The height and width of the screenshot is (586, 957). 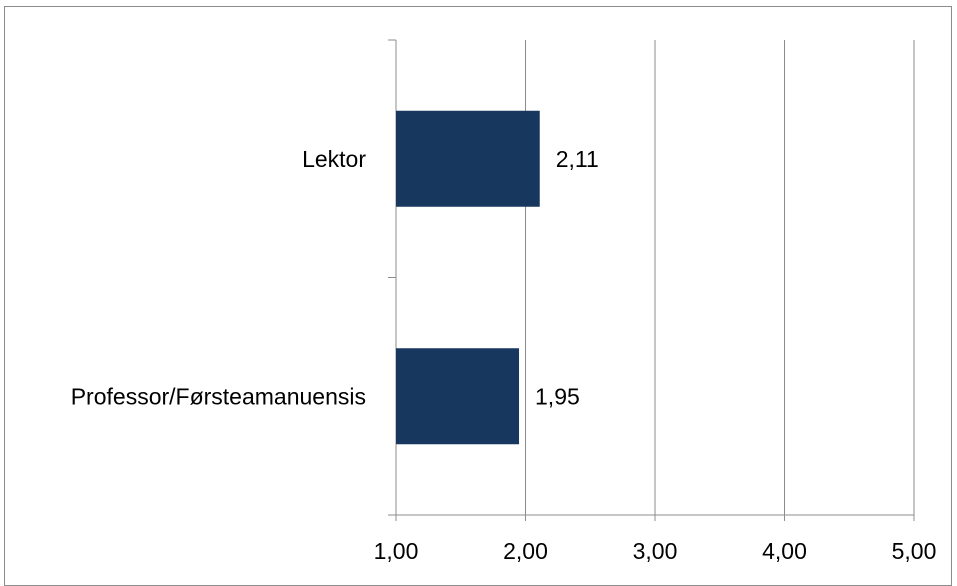 I want to click on bars, so click(x=468, y=277).